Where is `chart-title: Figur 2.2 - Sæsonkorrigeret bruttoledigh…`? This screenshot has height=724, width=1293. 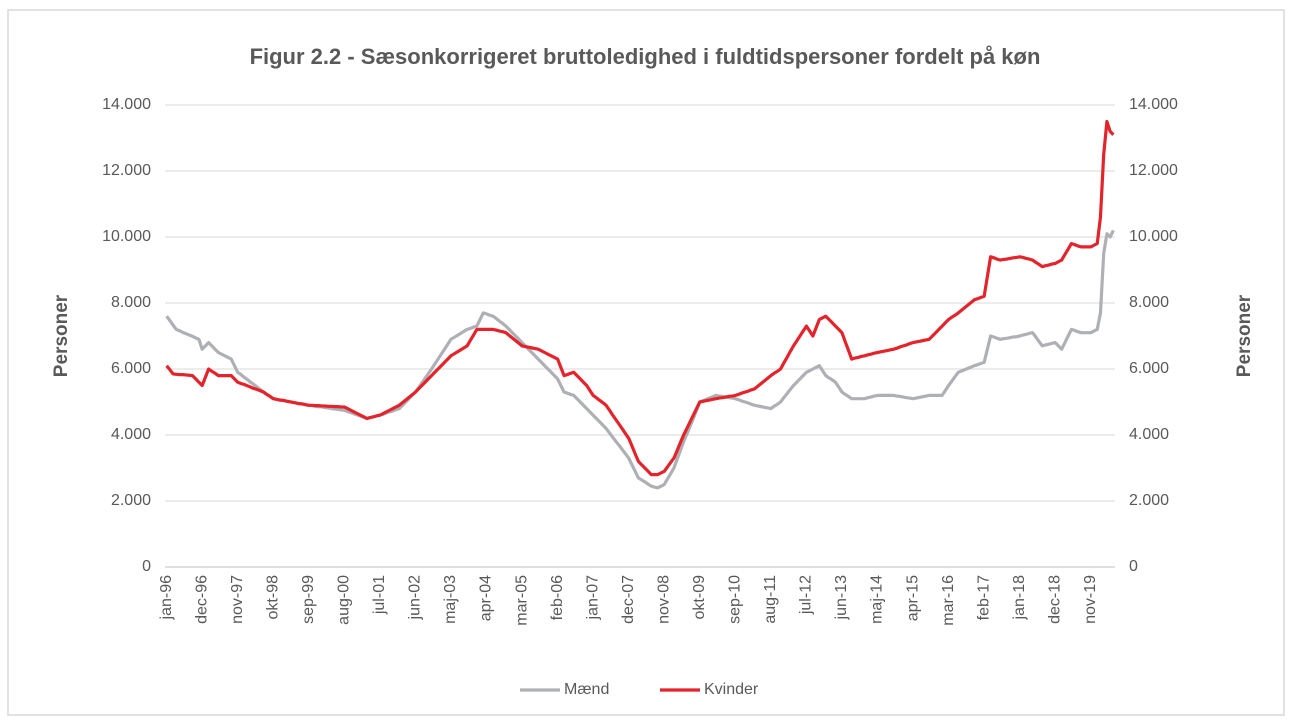
chart-title: Figur 2.2 - Sæsonkorrigeret bruttoledigh… is located at coordinates (645, 56).